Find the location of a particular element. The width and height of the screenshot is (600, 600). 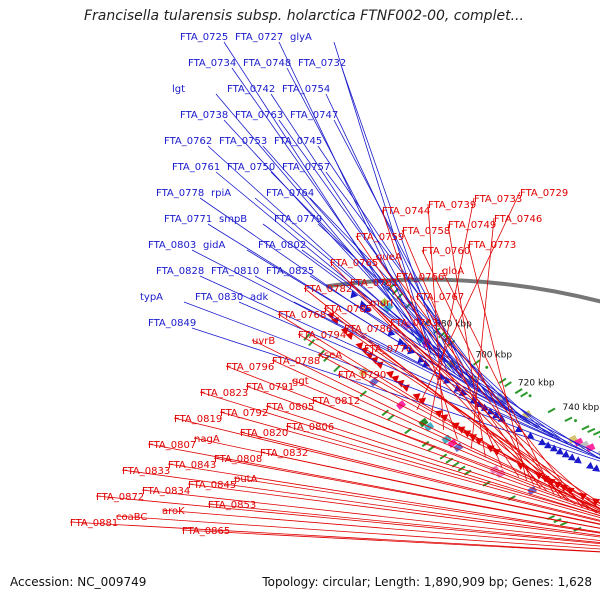

reverse-gene-label: nagA is located at coordinates (207, 439).